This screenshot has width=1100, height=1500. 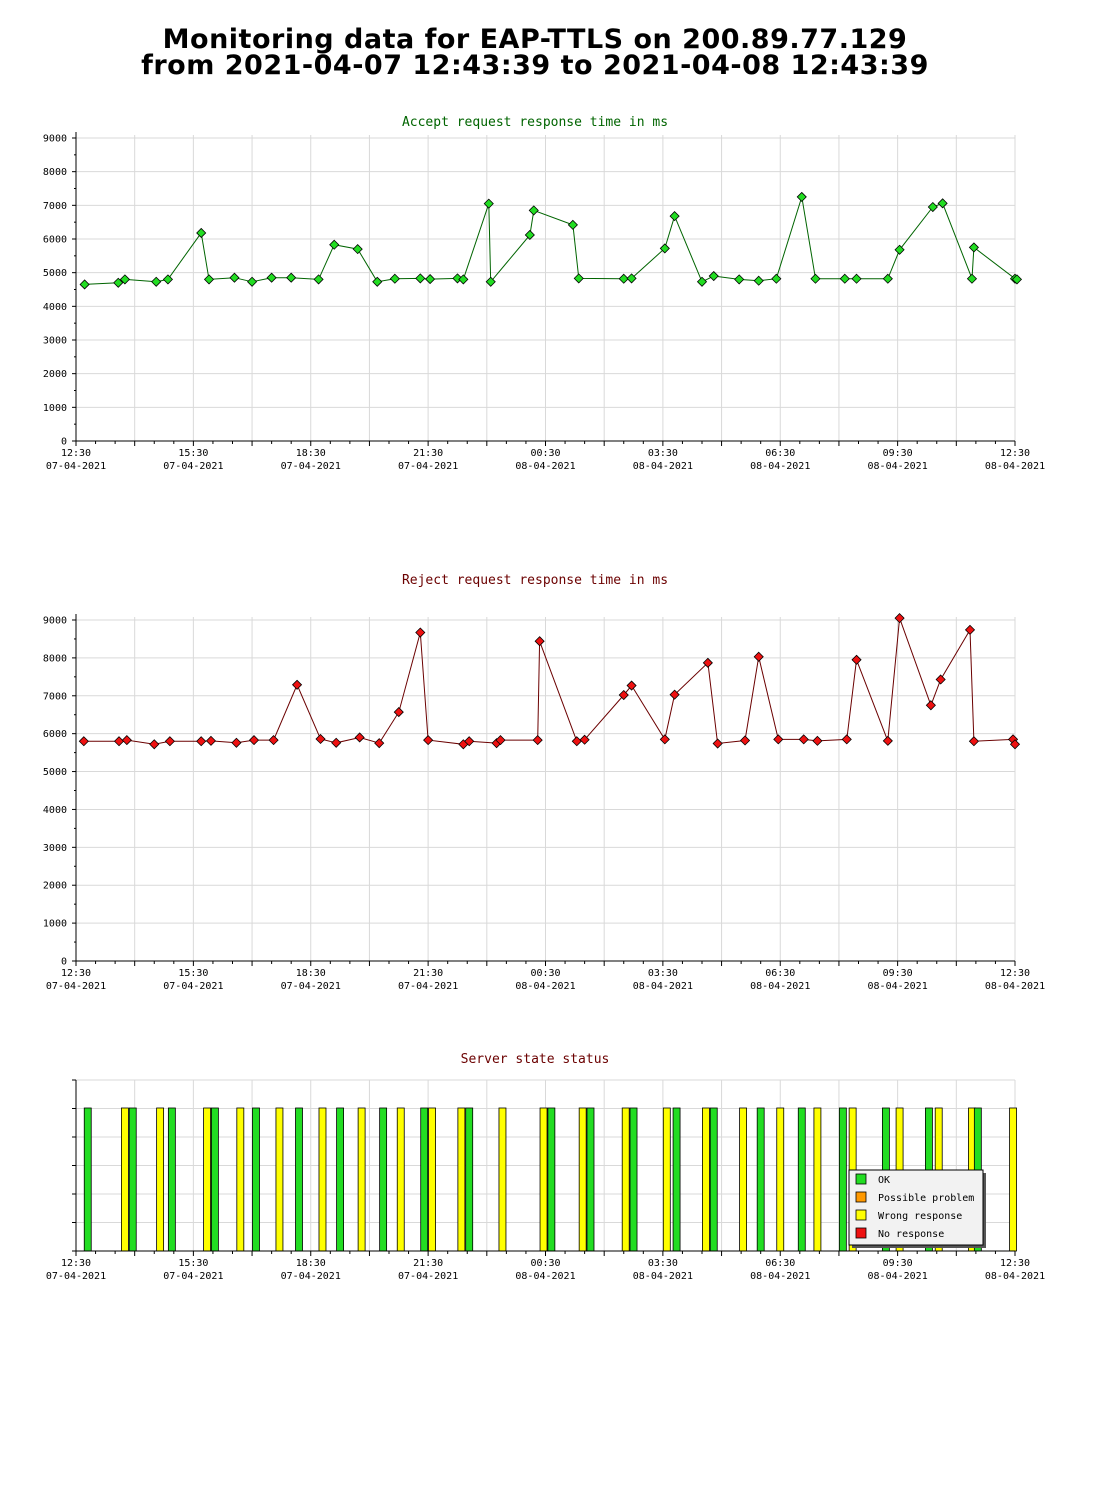 I want to click on x-tick-time-1-3: 21:30, so click(x=428, y=973).